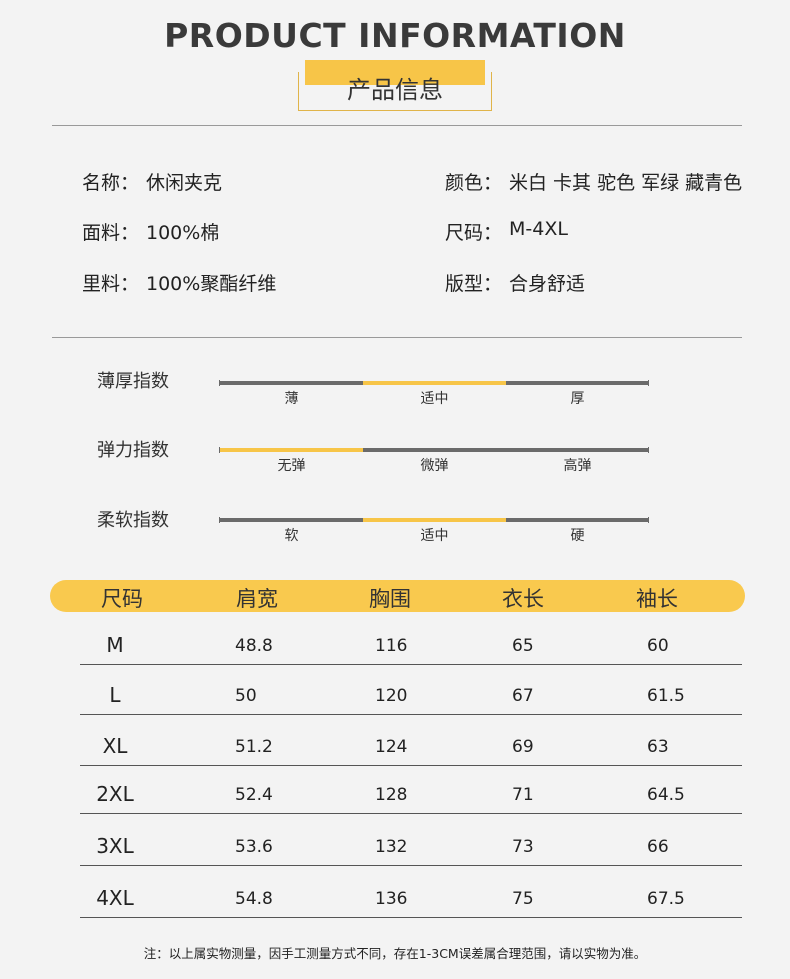  What do you see at coordinates (658, 847) in the screenshot?
I see `measure-cell: 66` at bounding box center [658, 847].